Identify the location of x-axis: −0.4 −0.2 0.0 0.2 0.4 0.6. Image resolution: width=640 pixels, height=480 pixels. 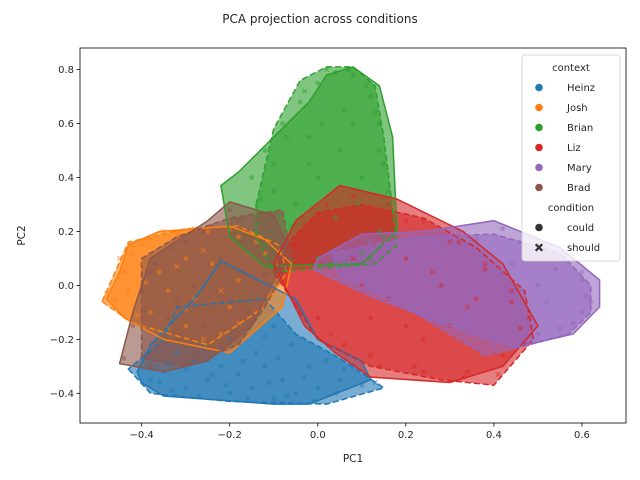
(359, 432).